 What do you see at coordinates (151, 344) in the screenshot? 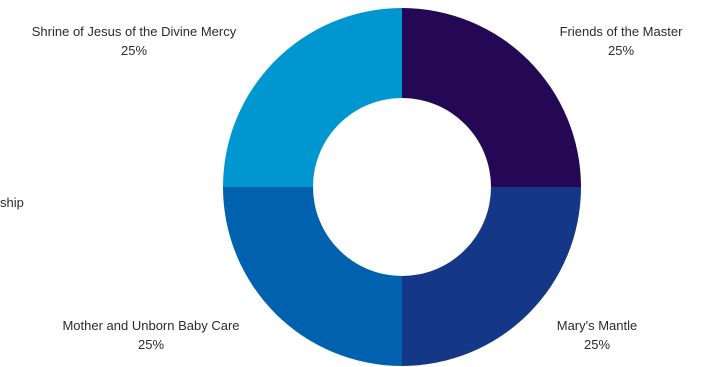
I see `slice-pct-mother-and-unborn-baby-care: 25%` at bounding box center [151, 344].